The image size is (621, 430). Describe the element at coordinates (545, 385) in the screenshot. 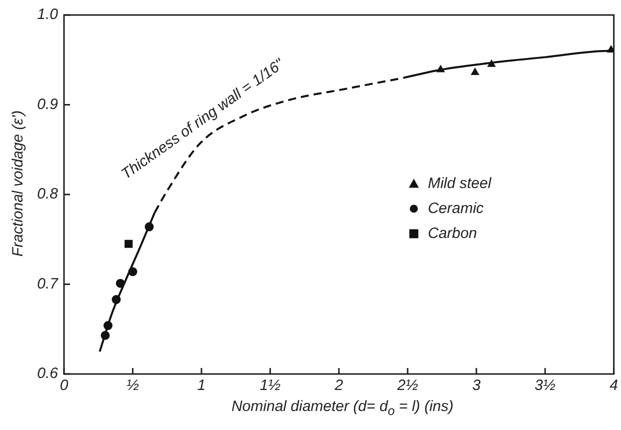

I see `x-tick-label: 3½` at that location.